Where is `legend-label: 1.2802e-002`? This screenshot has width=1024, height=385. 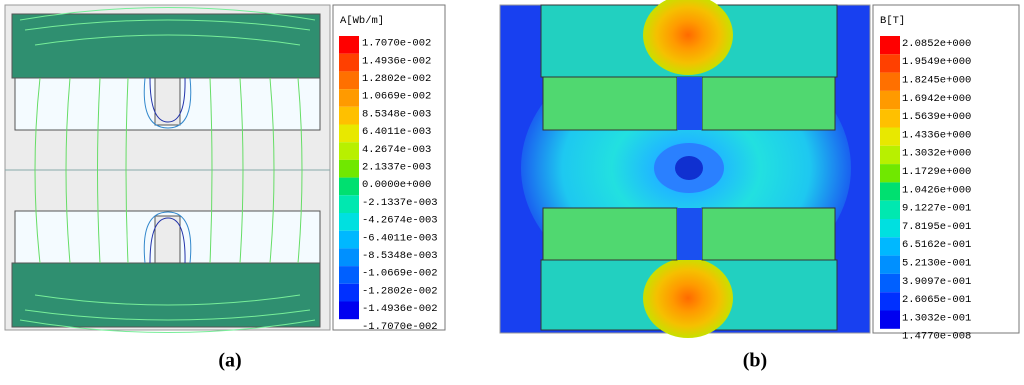 legend-label: 1.2802e-002 is located at coordinates (396, 79).